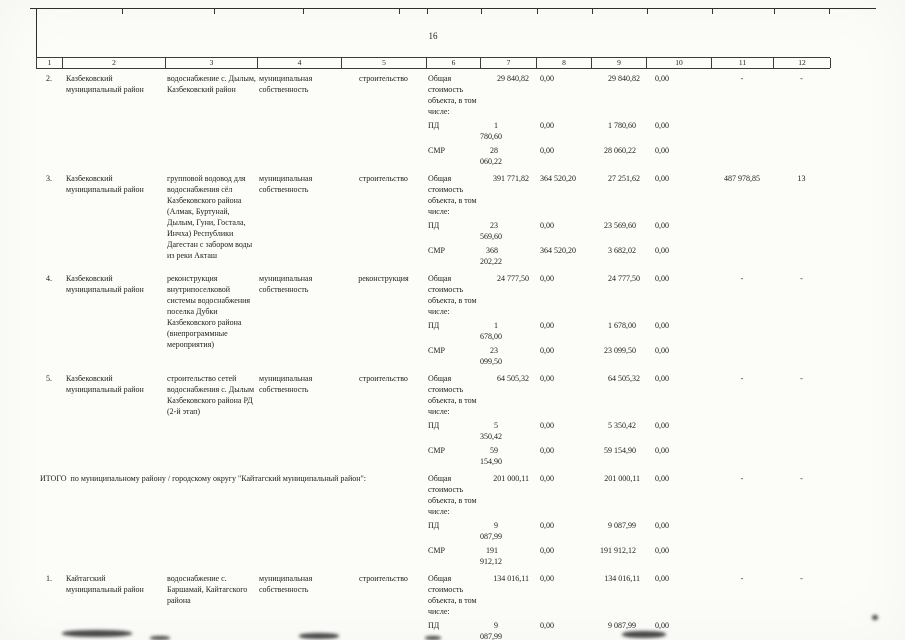 The width and height of the screenshot is (905, 640). What do you see at coordinates (618, 550) in the screenshot?
I see `smr-col9: 191 912,12` at bounding box center [618, 550].